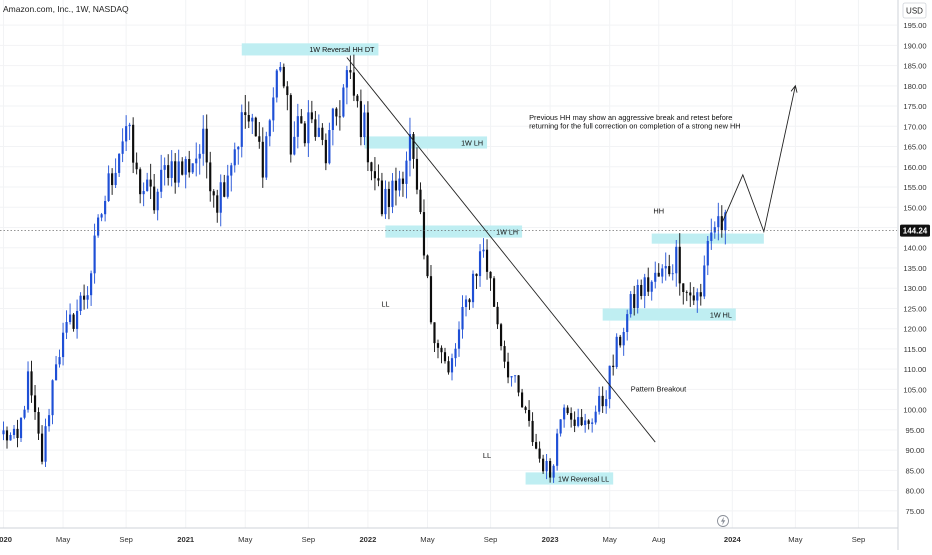 The height and width of the screenshot is (555, 932). What do you see at coordinates (723, 521) in the screenshot?
I see `lightning-bolt-icon` at bounding box center [723, 521].